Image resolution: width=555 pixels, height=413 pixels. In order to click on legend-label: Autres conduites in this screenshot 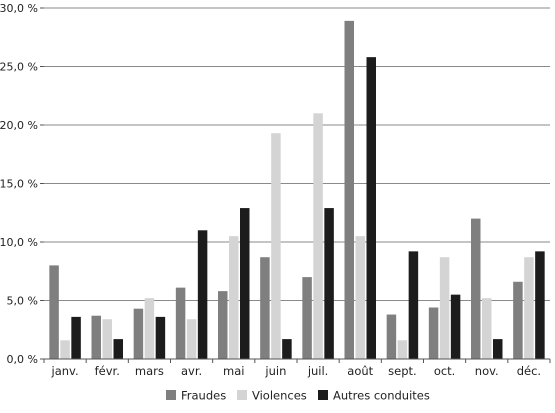, I will do `click(381, 396)`.